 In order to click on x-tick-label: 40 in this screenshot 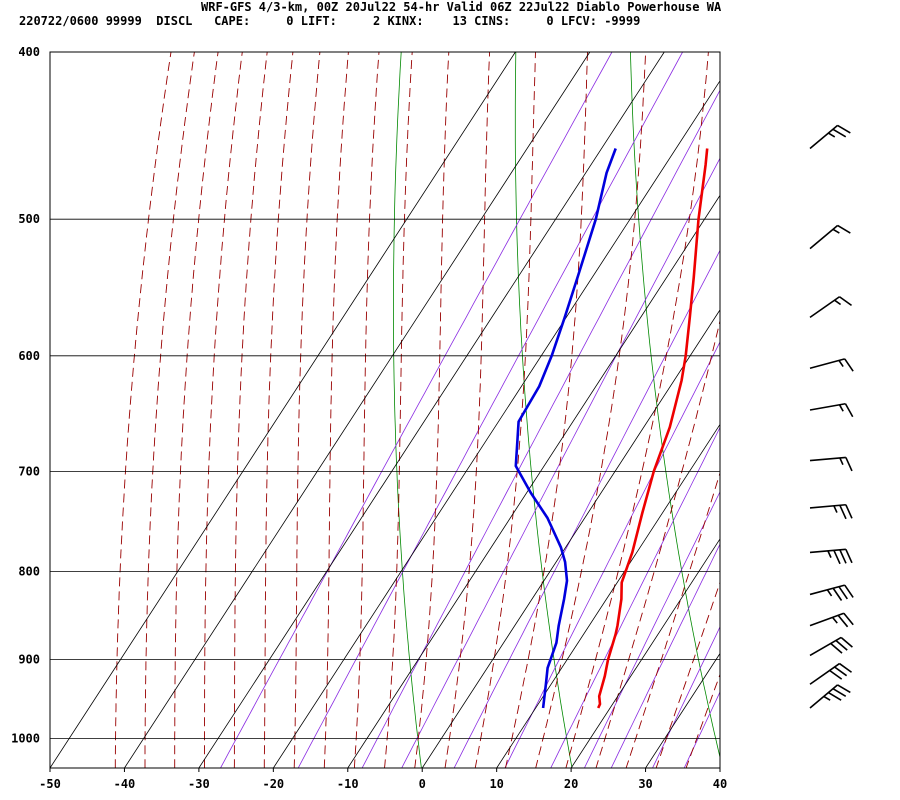, I will do `click(720, 784)`.